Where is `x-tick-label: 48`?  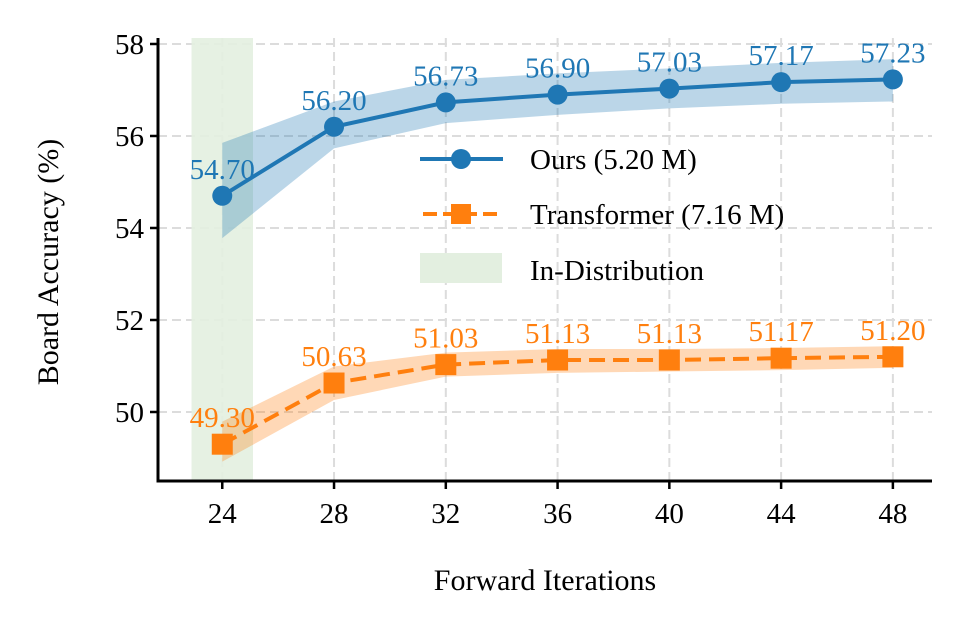
x-tick-label: 48 is located at coordinates (892, 514).